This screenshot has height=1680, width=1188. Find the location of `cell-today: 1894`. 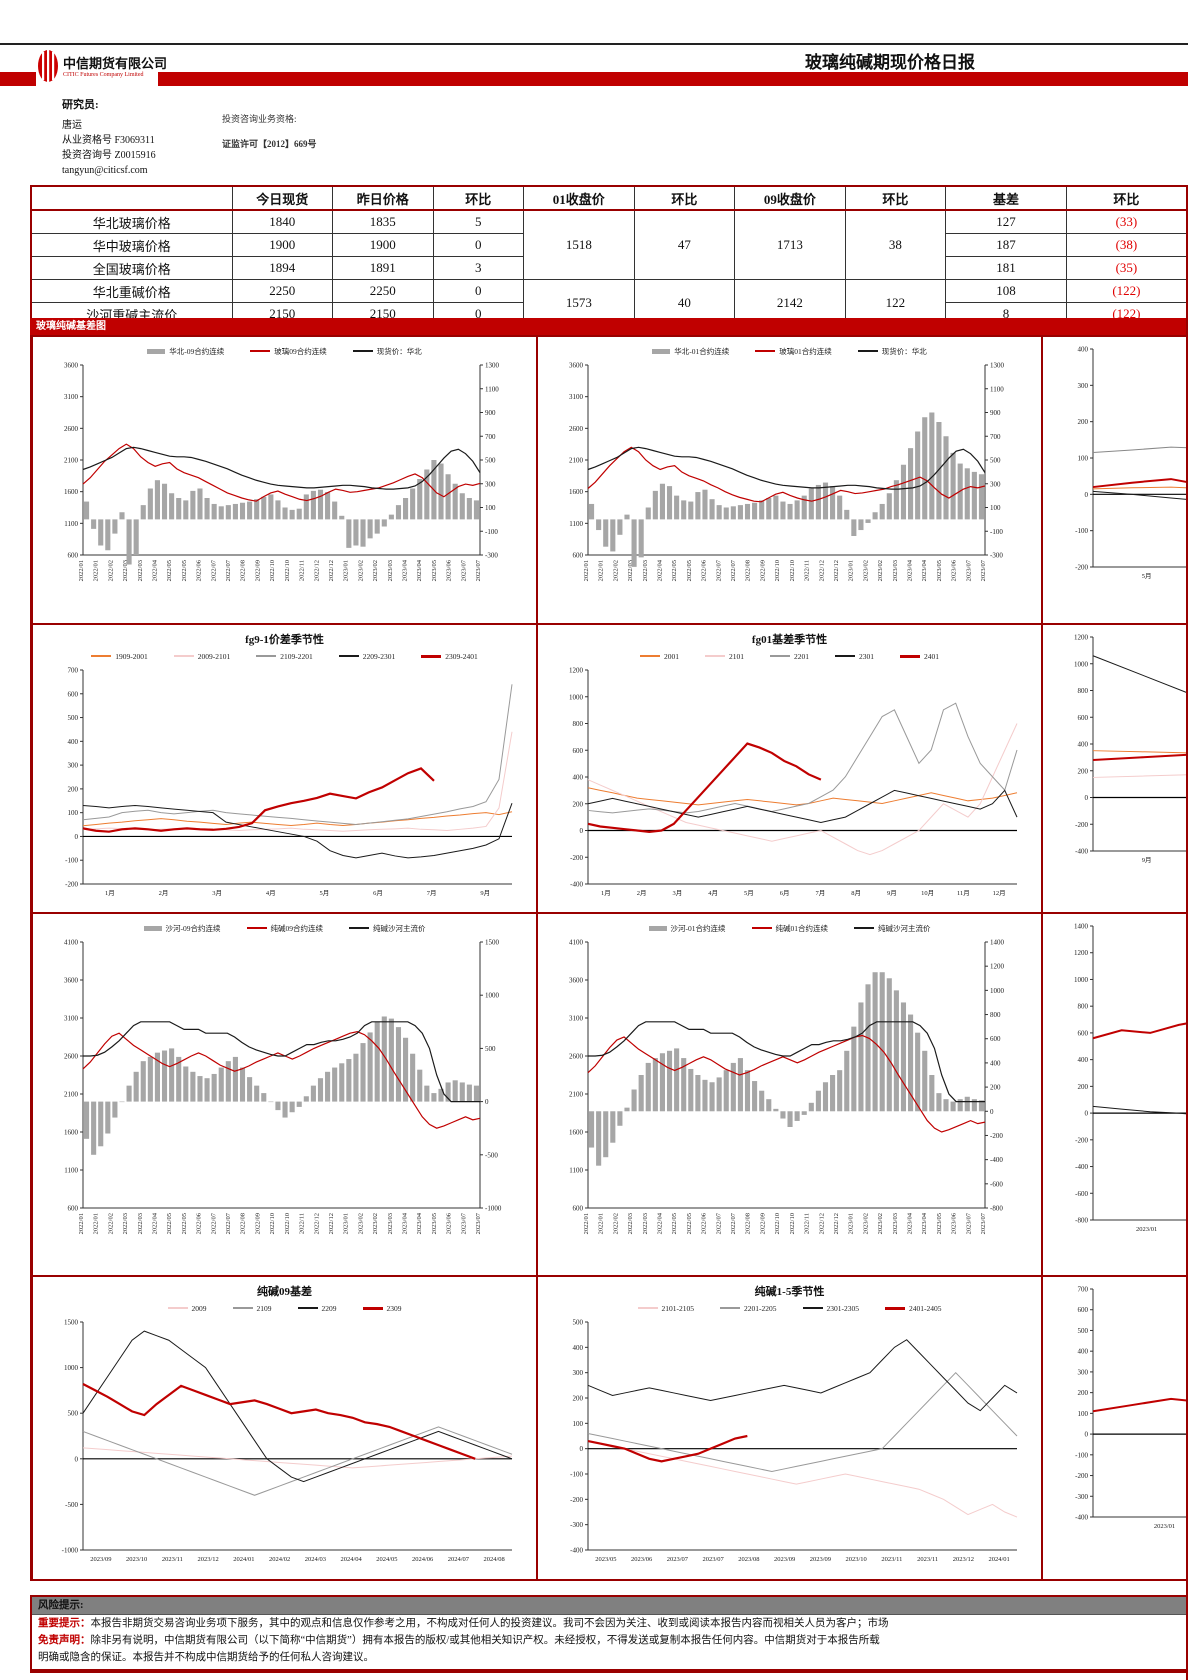

cell-today: 1894 is located at coordinates (282, 268).